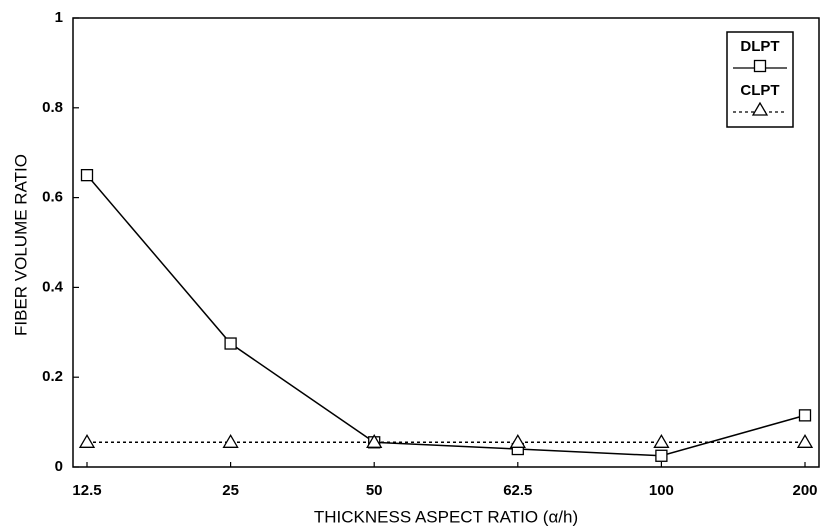  What do you see at coordinates (59, 17) in the screenshot?
I see `y-tick-label: 1` at bounding box center [59, 17].